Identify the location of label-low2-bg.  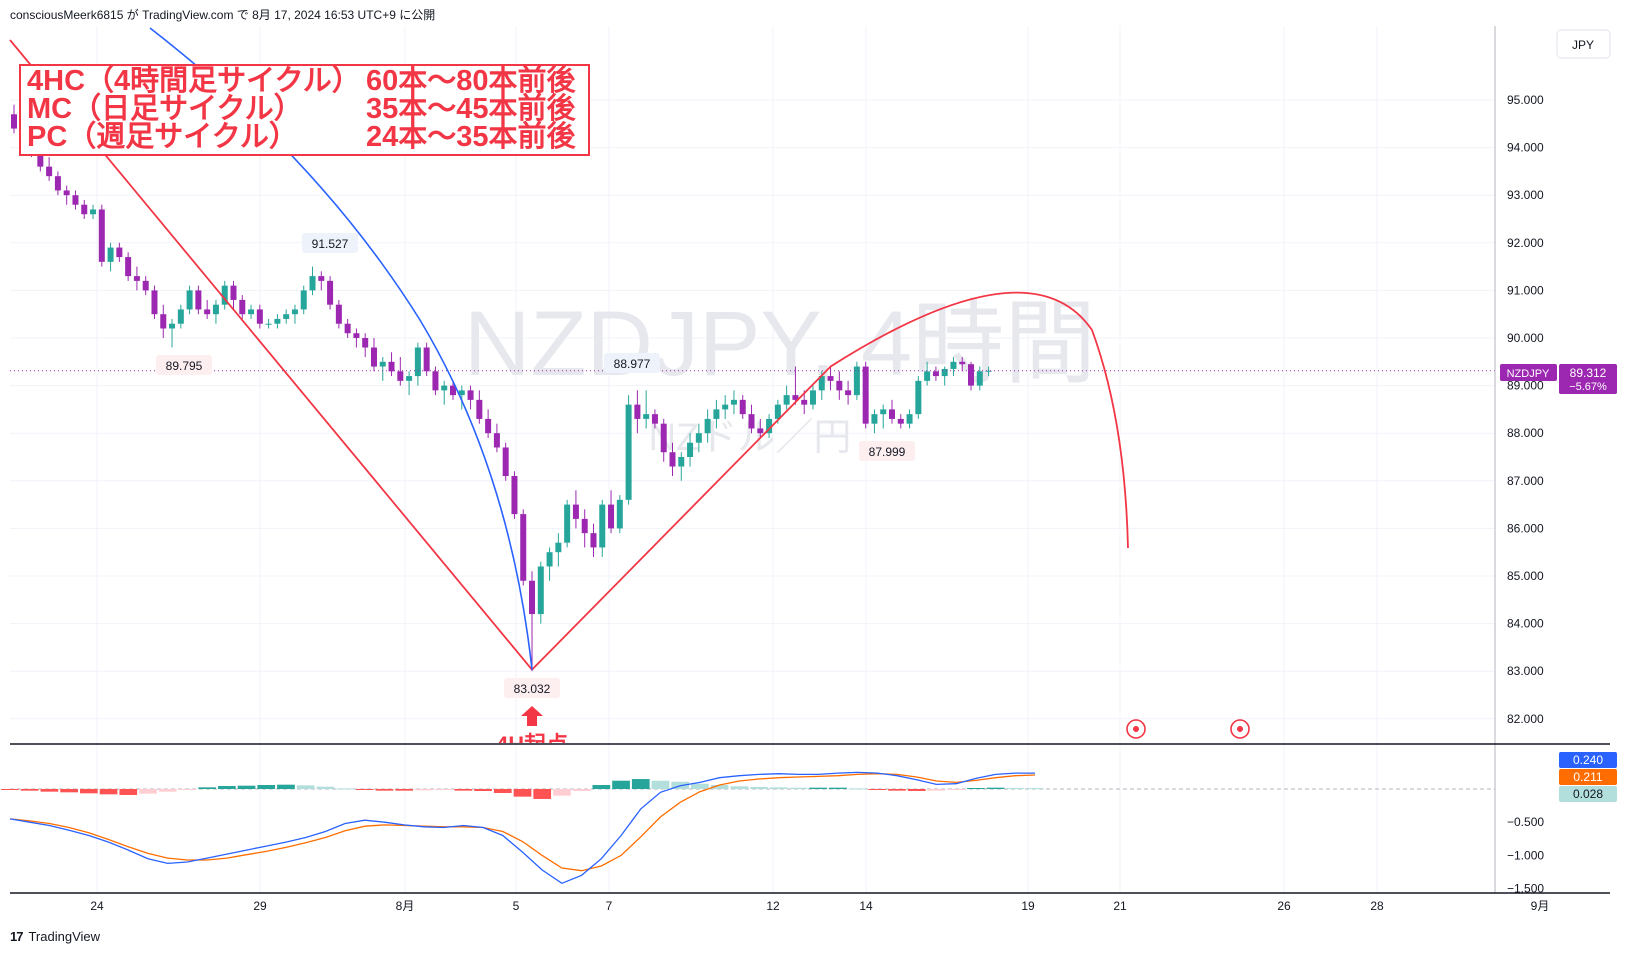
(887, 451).